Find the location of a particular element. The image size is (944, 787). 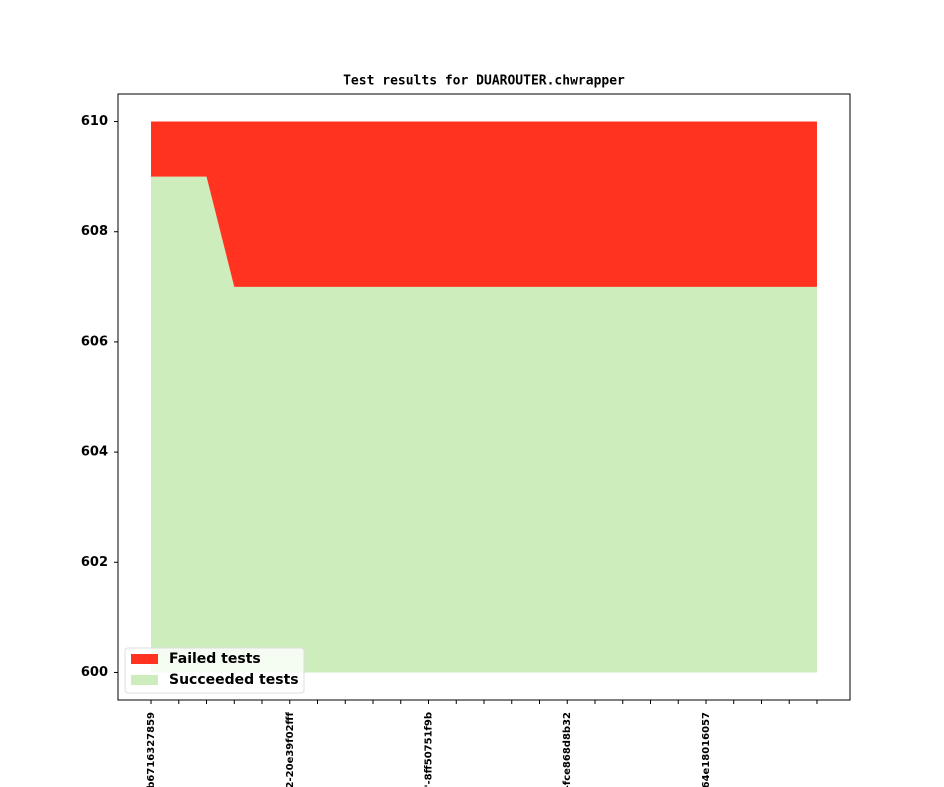

x-tick-label: b6716327859 is located at coordinates (151, 749).